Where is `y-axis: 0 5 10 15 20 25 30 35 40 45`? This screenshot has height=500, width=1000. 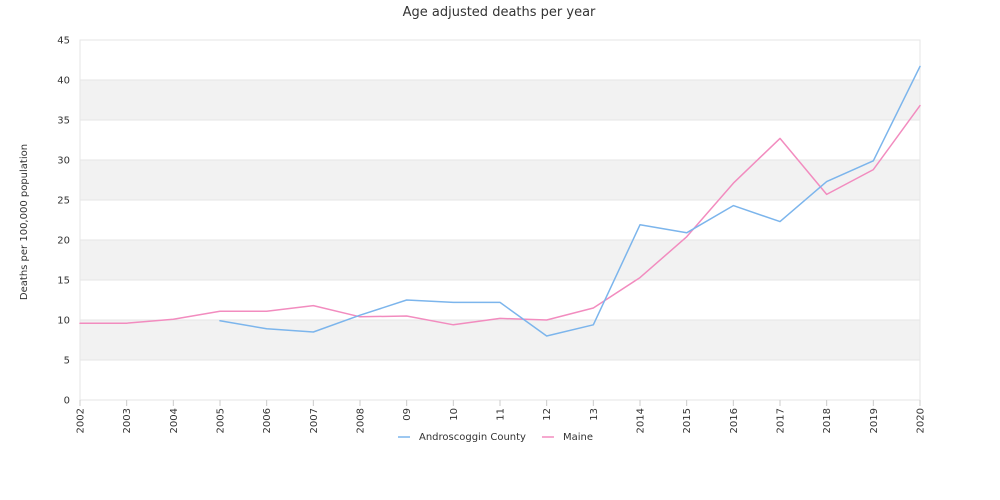
y-axis: 0 5 10 15 20 25 30 35 40 45 is located at coordinates (63, 221).